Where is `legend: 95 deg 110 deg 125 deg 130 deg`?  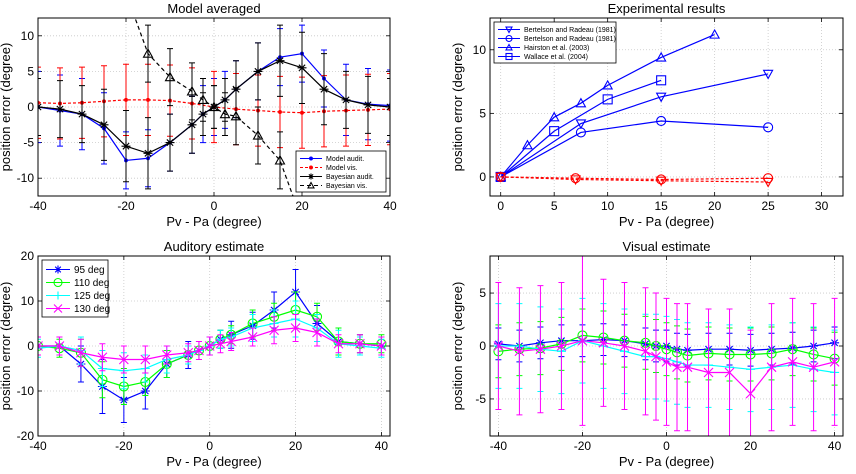
legend: 95 deg 110 deg 125 deg 130 deg is located at coordinates (75, 288).